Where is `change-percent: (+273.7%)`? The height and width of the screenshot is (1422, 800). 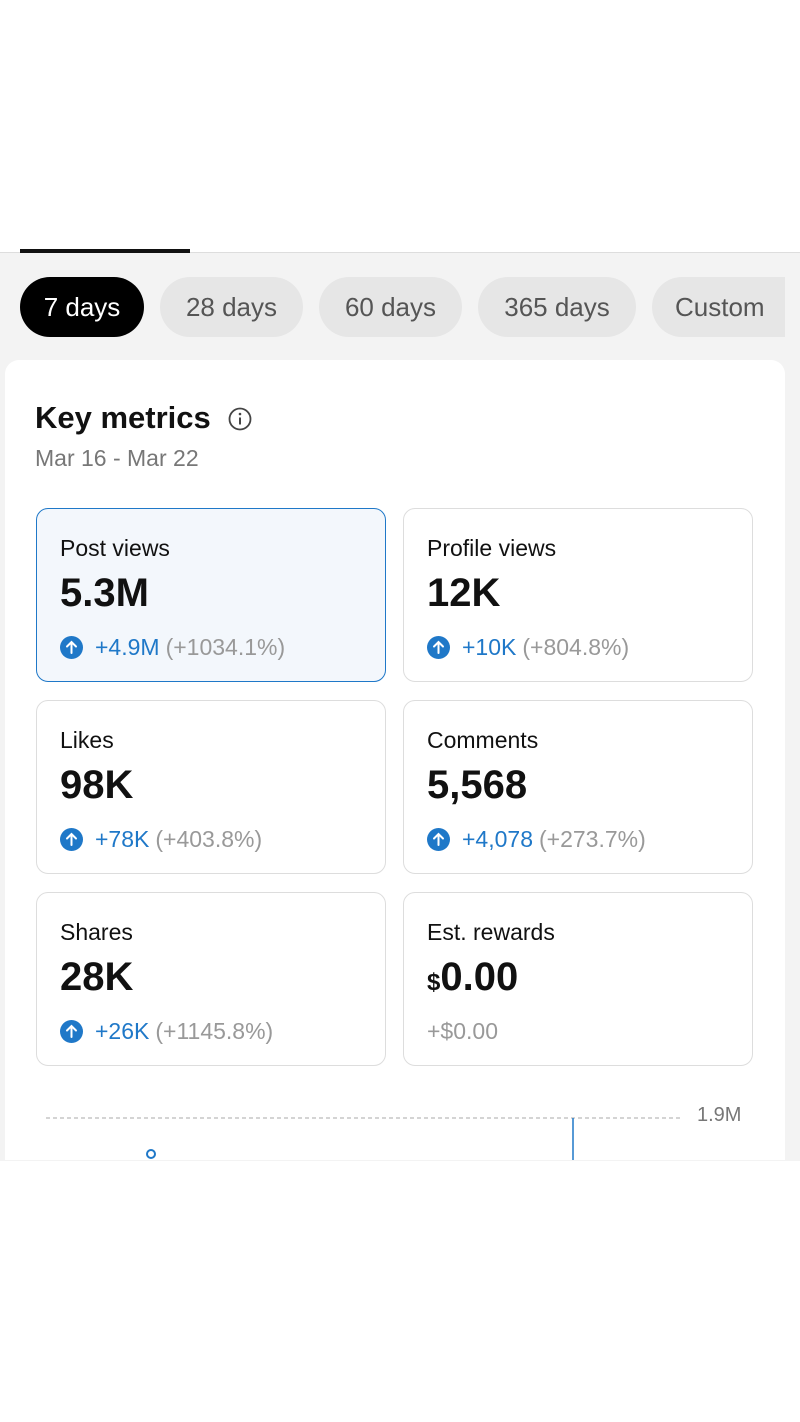
change-percent: (+273.7%) is located at coordinates (592, 839).